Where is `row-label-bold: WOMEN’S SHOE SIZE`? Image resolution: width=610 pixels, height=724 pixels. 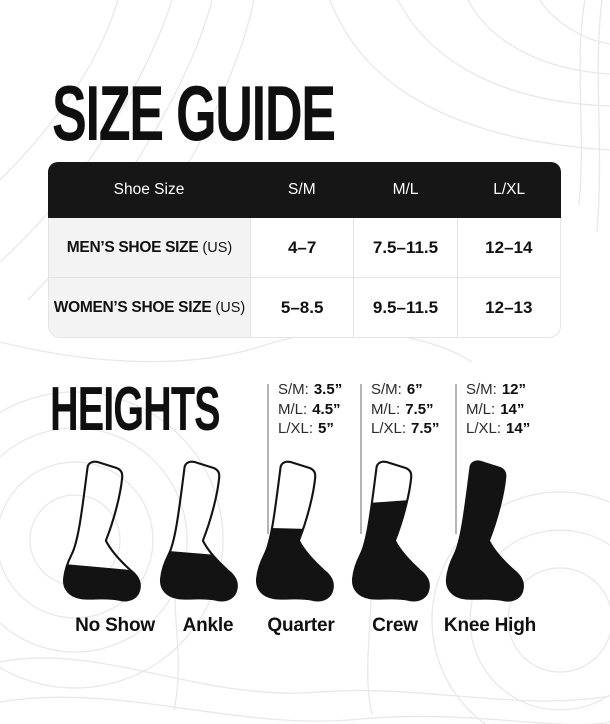
row-label-bold: WOMEN’S SHOE SIZE is located at coordinates (132, 307).